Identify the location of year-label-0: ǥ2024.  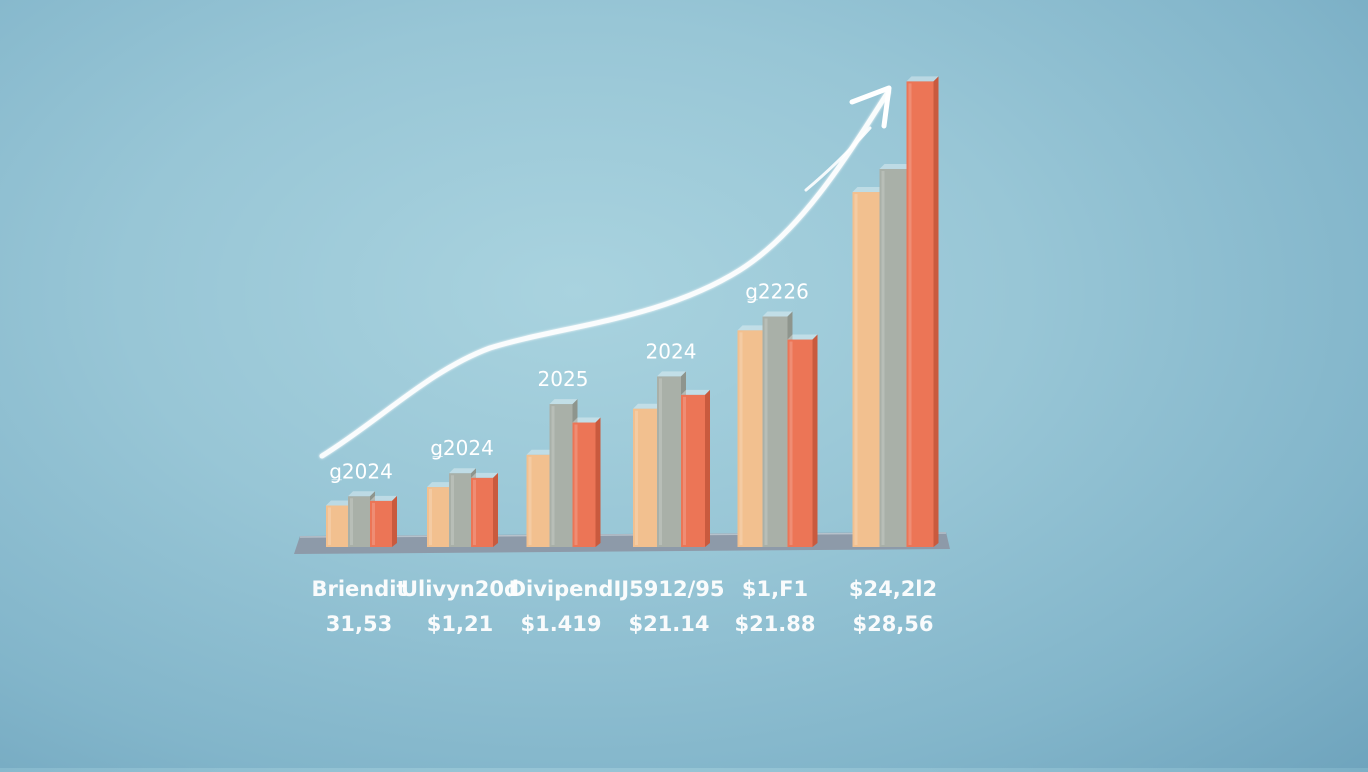
(361, 471).